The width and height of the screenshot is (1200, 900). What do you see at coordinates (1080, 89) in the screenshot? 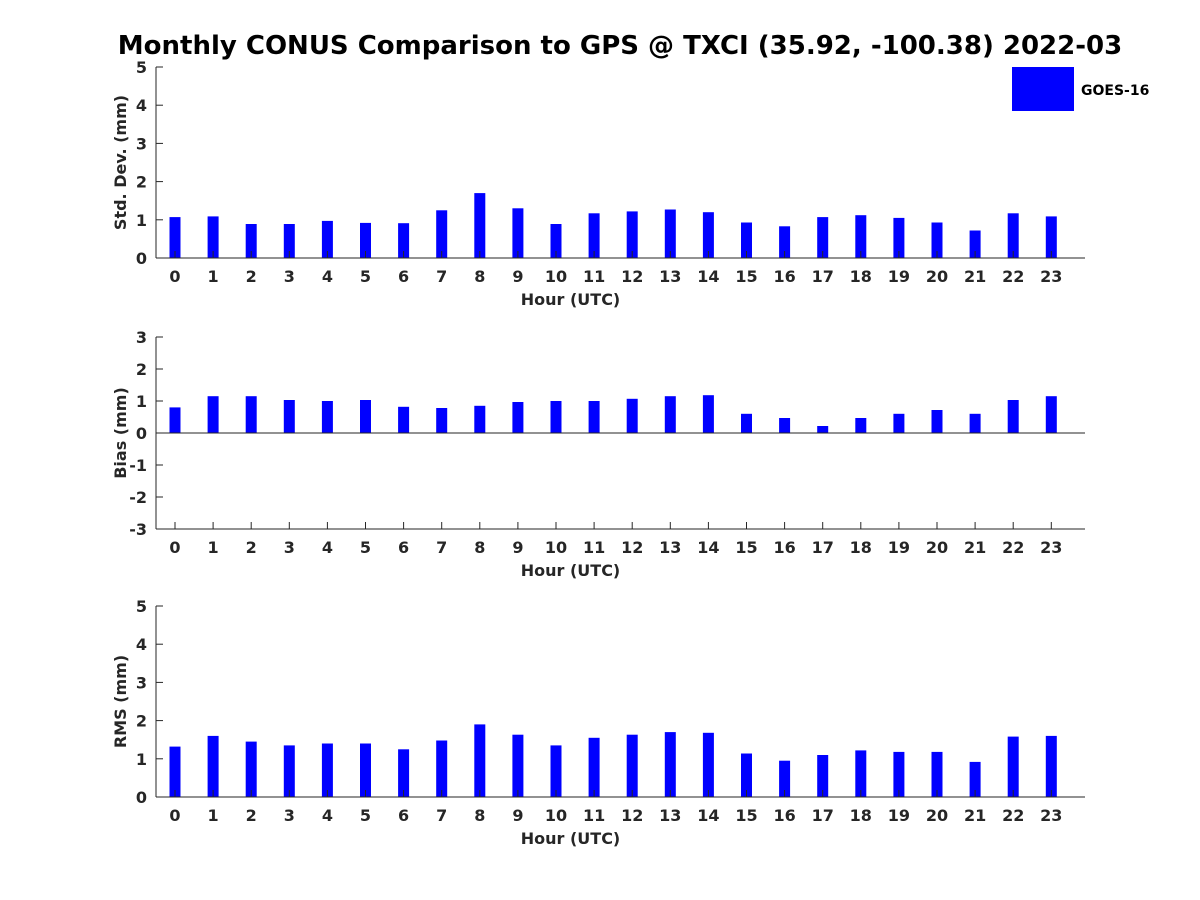
I see `legend: GOES-16` at bounding box center [1080, 89].